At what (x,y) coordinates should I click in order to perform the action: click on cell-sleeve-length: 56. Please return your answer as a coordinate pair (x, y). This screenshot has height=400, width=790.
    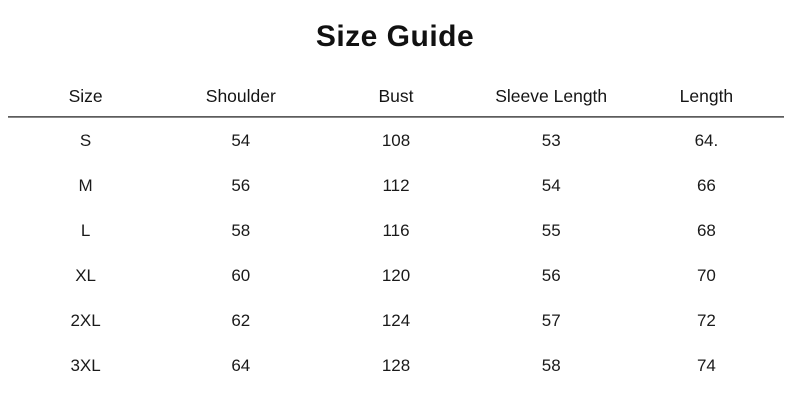
    Looking at the image, I should click on (551, 275).